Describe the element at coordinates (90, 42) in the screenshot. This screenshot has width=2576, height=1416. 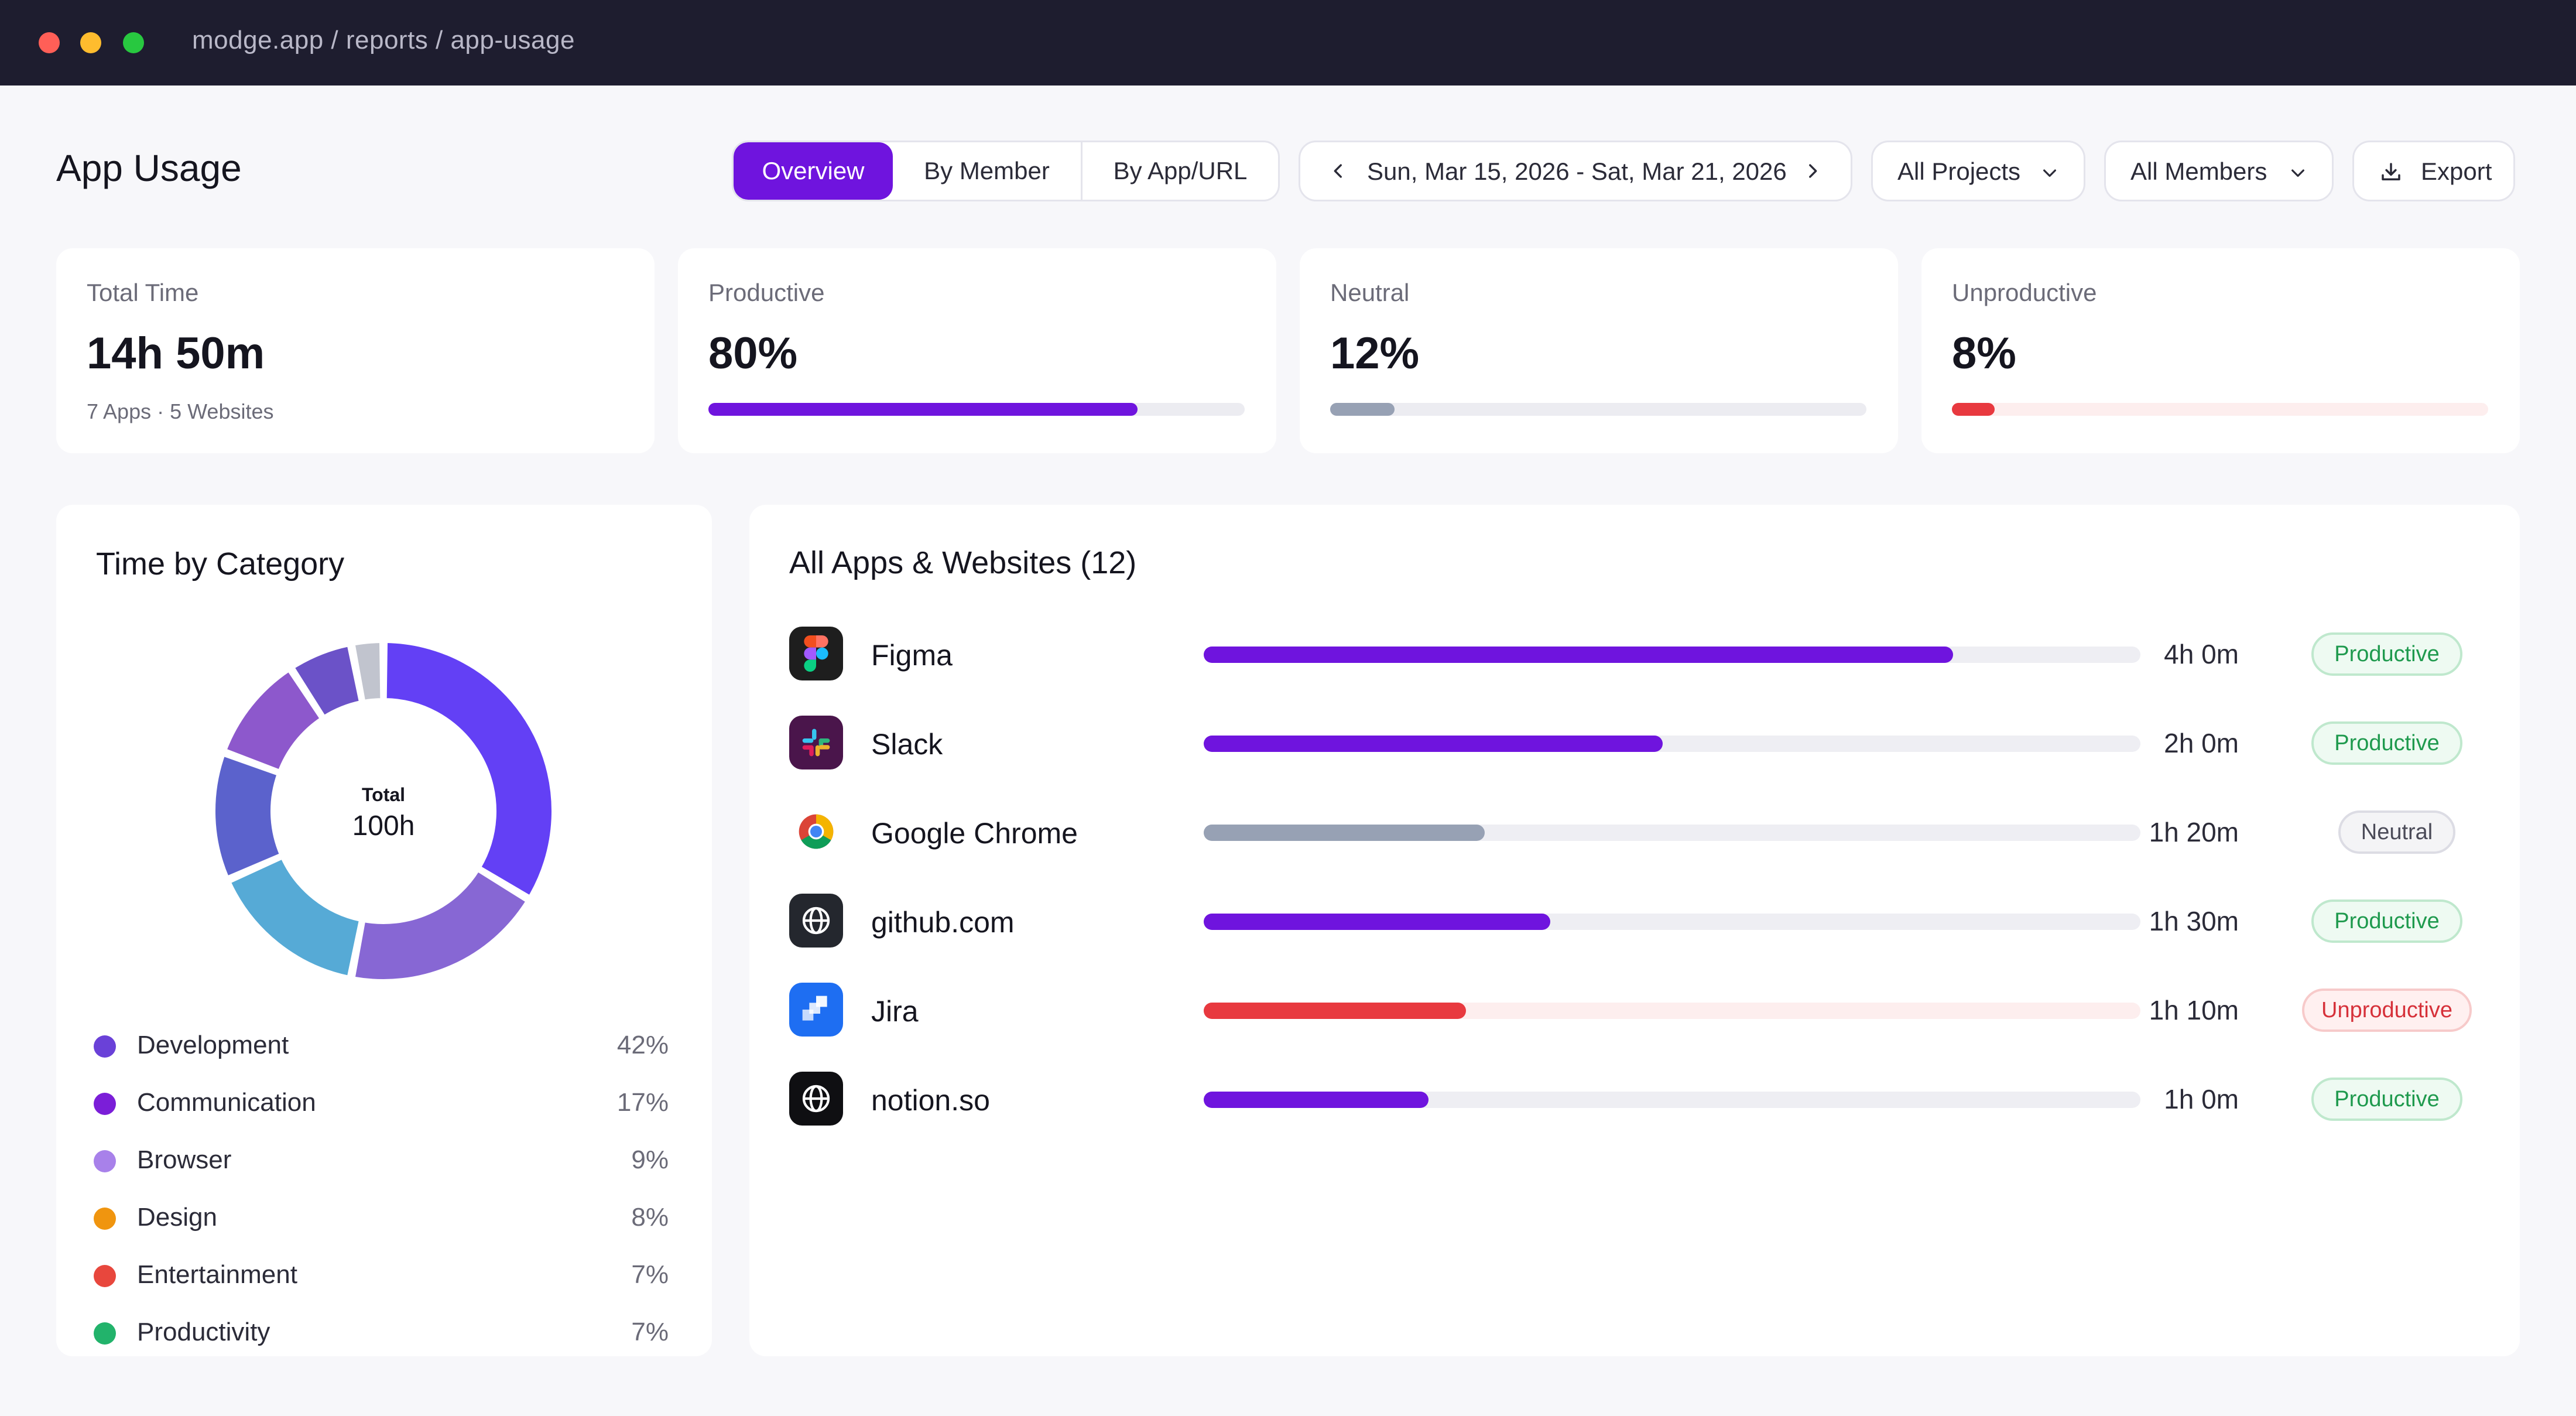
I see `minimize-window-button` at that location.